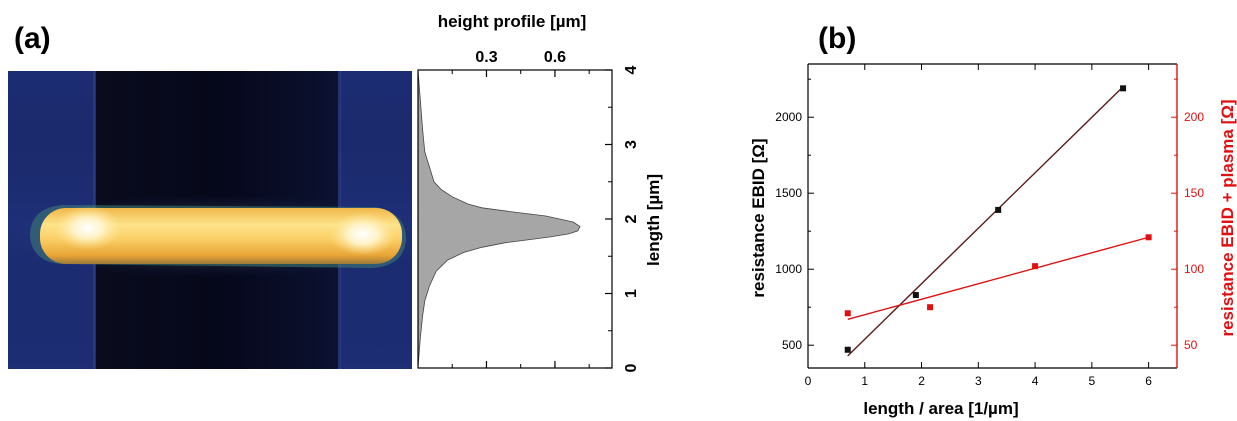 This screenshot has width=1237, height=421. What do you see at coordinates (1191, 345) in the screenshot?
I see `y-tick-label-right: 50` at bounding box center [1191, 345].